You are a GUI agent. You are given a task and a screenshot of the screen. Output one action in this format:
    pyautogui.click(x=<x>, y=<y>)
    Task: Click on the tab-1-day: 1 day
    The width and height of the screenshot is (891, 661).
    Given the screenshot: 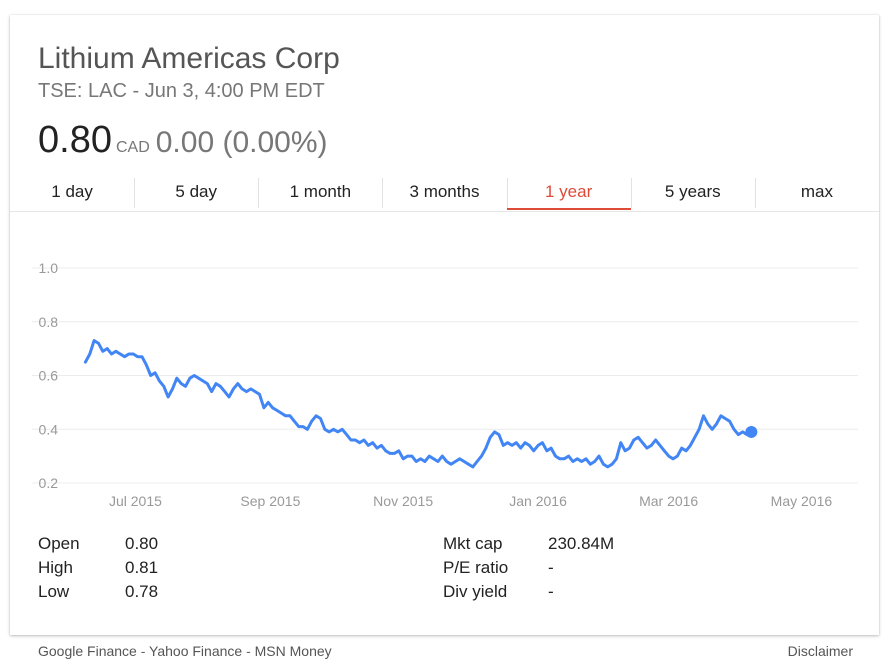 What is the action you would take?
    pyautogui.click(x=72, y=191)
    